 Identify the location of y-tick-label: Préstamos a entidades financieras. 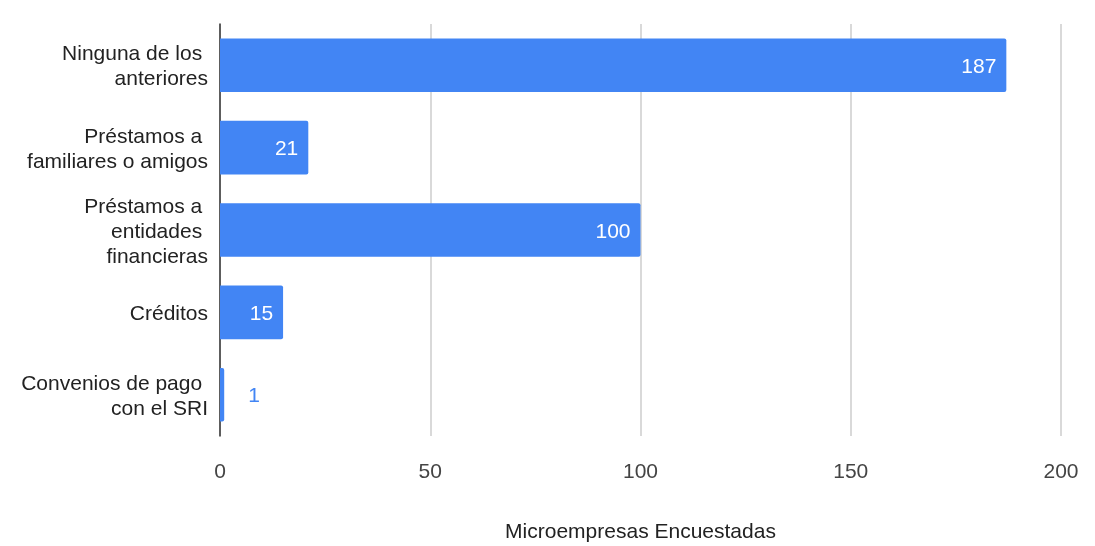
(146, 230).